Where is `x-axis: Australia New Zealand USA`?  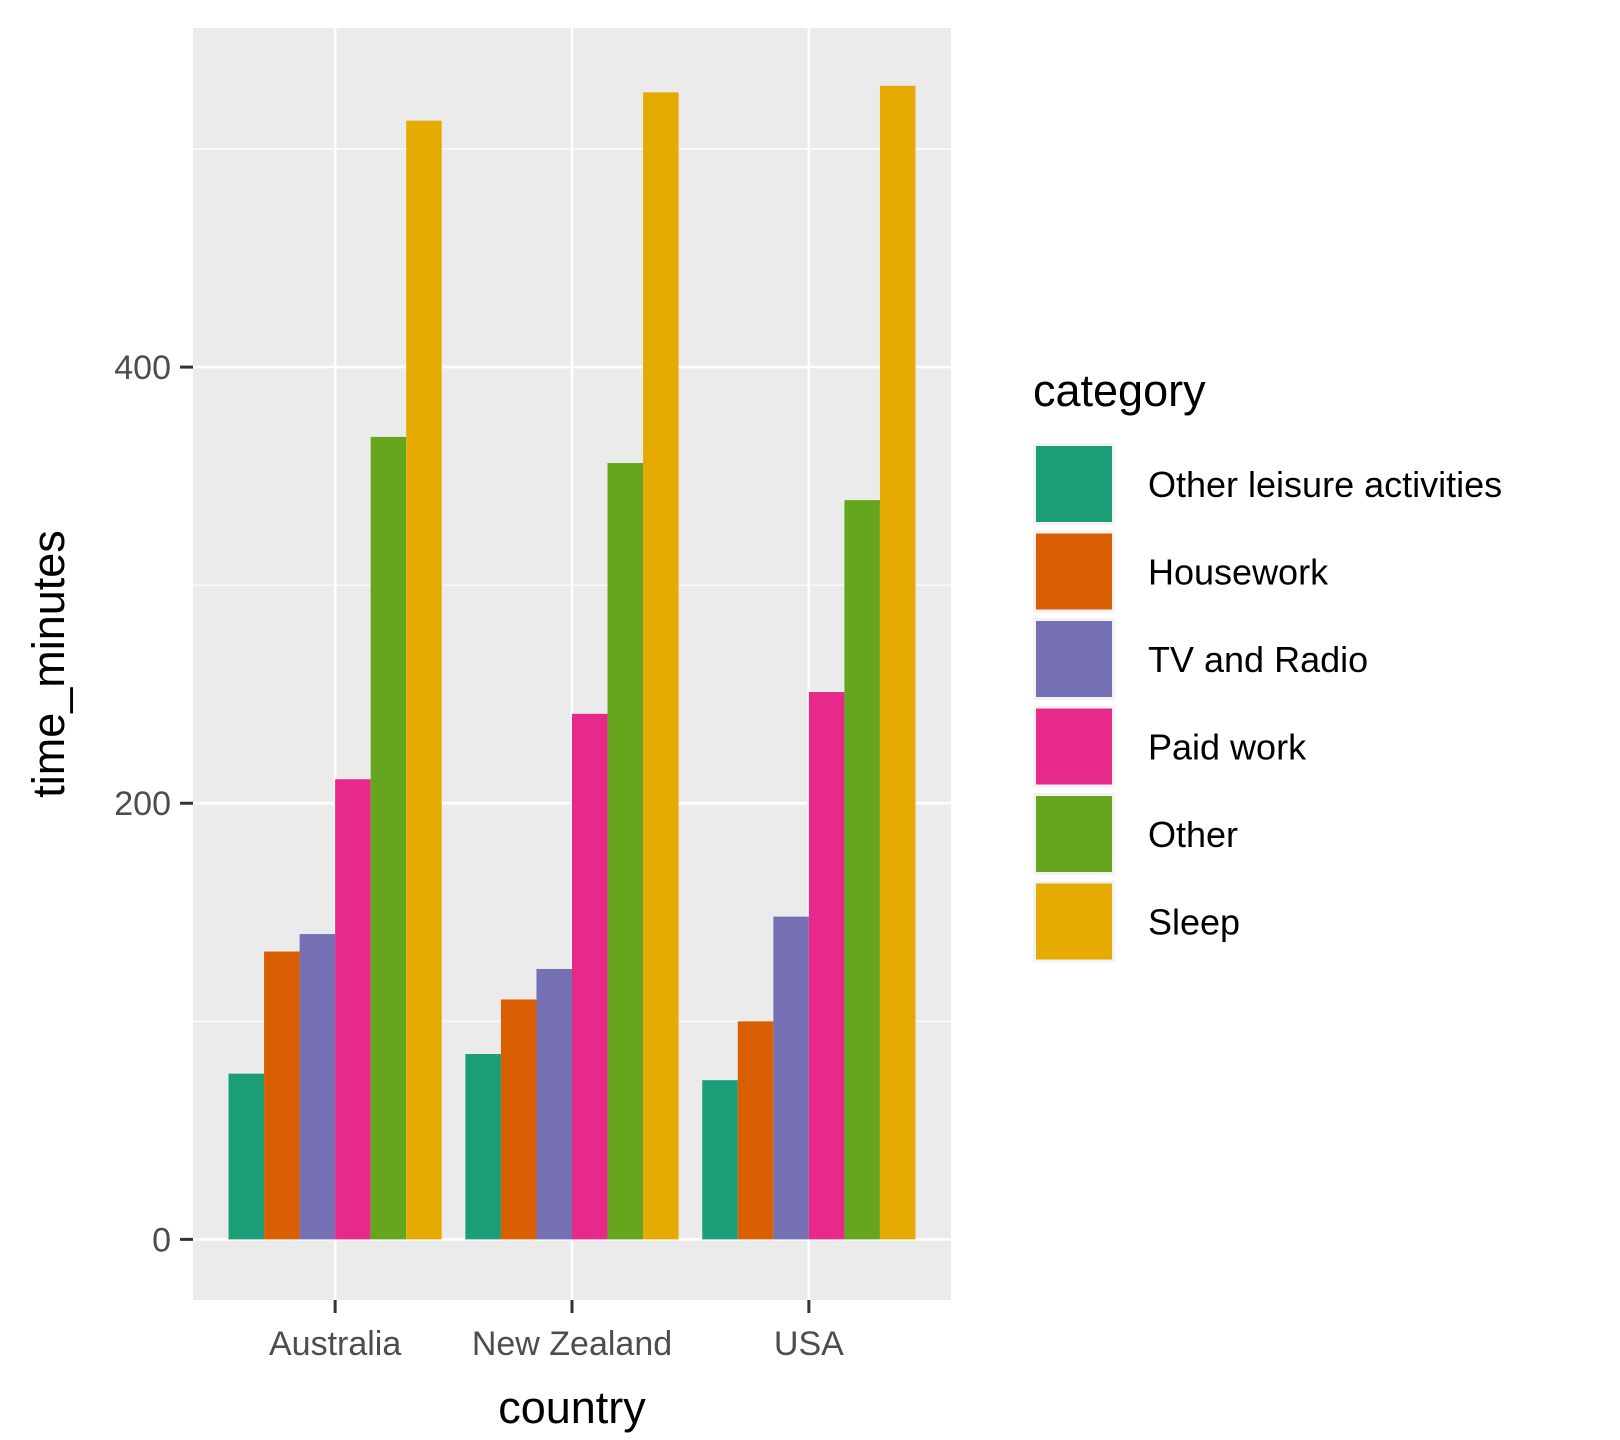 x-axis: Australia New Zealand USA is located at coordinates (556, 1331).